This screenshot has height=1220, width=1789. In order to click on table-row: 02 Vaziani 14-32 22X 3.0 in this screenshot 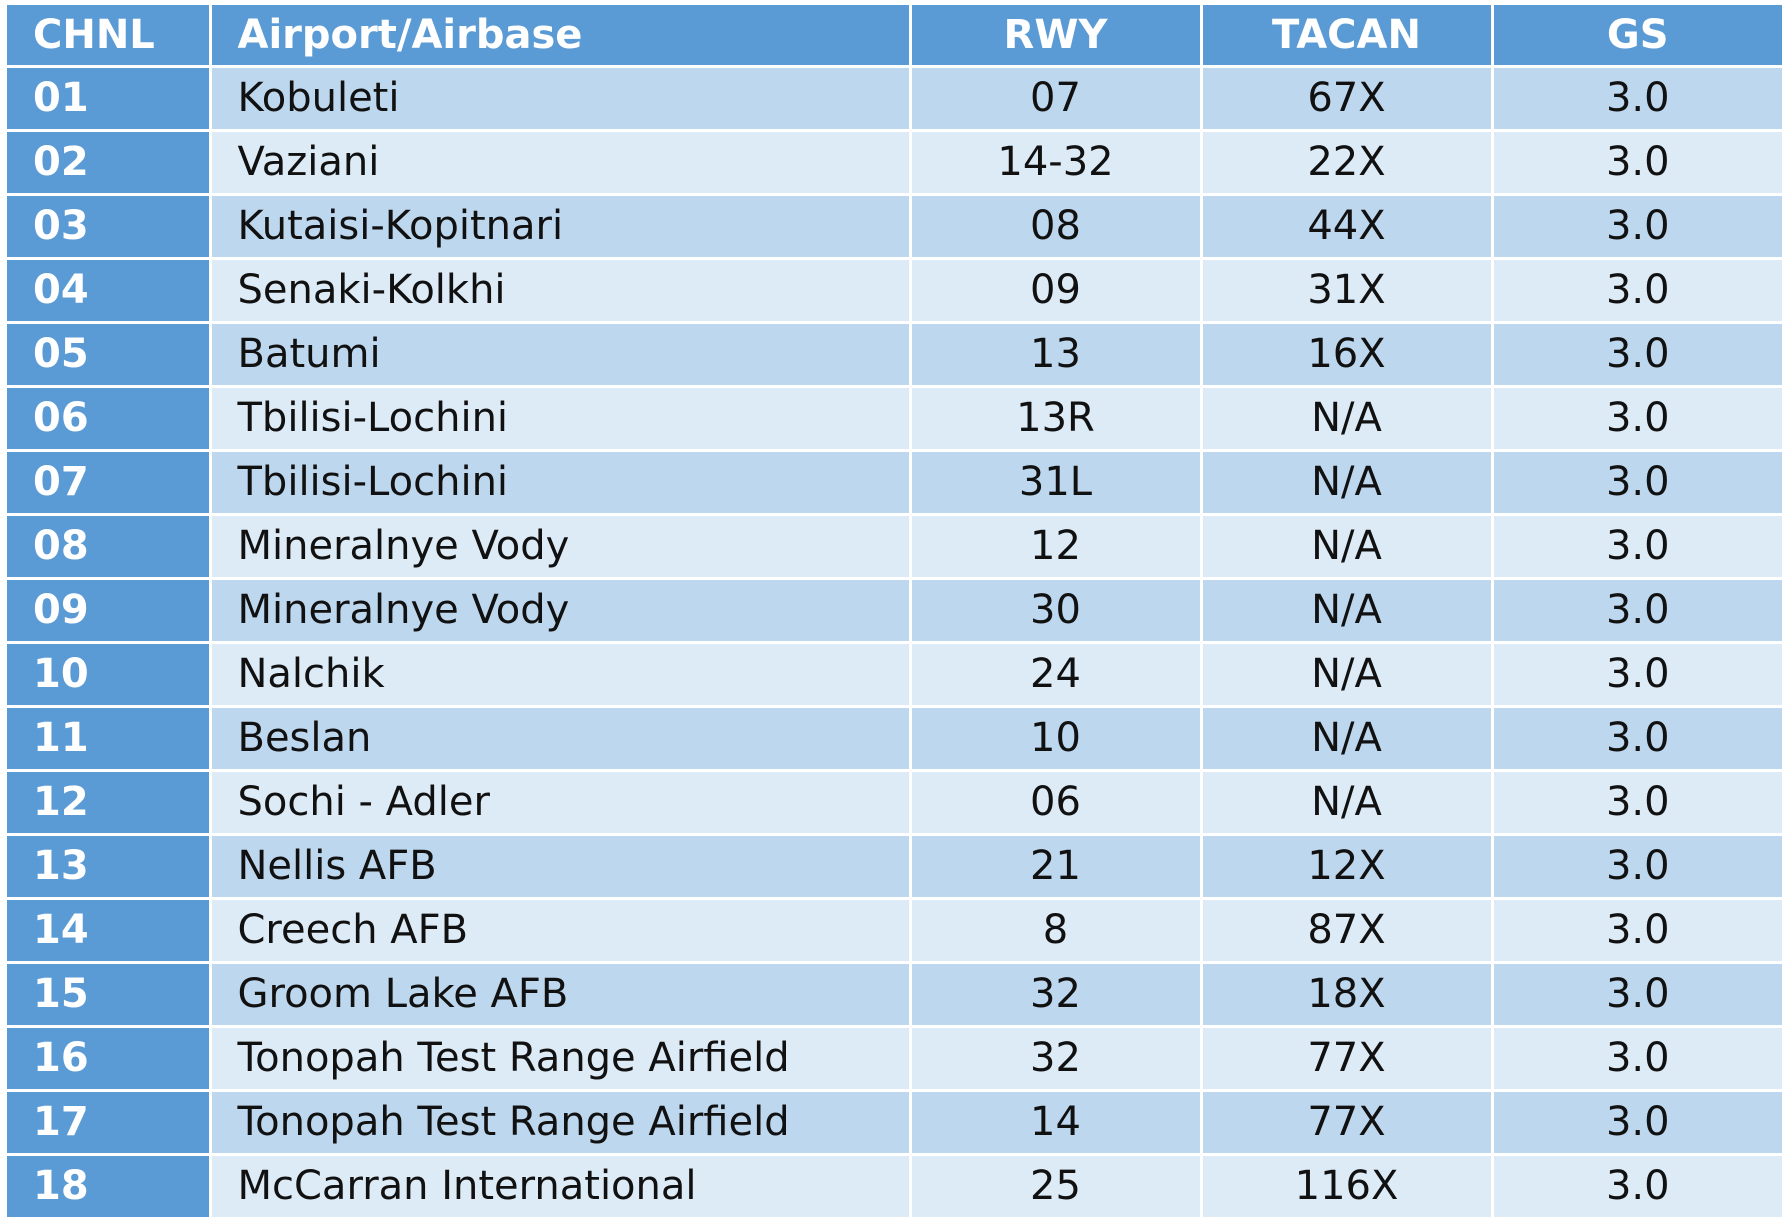, I will do `click(894, 163)`.